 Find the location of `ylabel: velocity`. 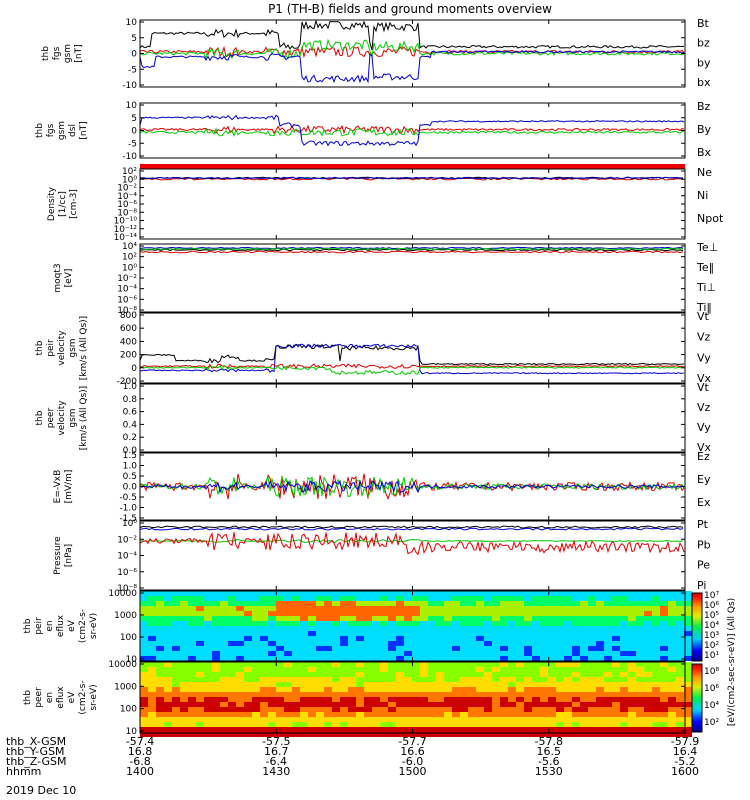

ylabel: velocity is located at coordinates (62, 348).